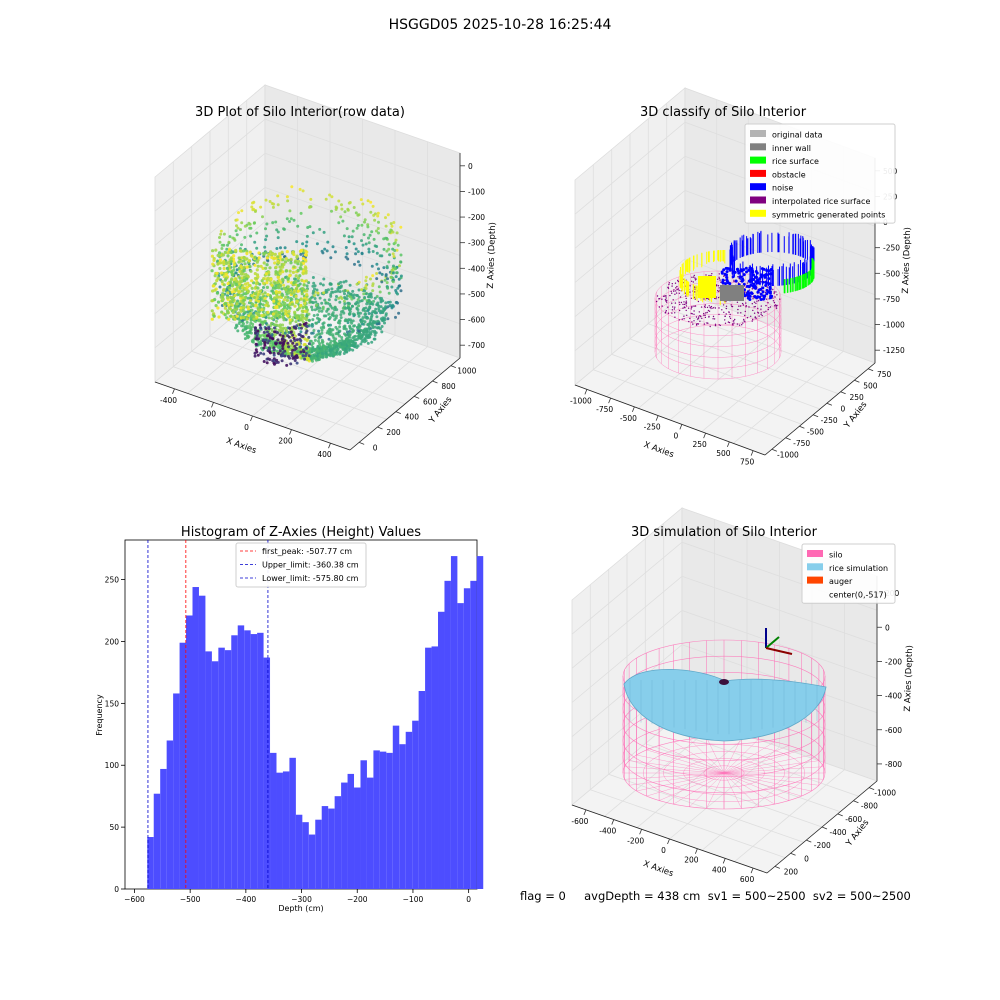  What do you see at coordinates (607, 831) in the screenshot?
I see `x-tick-label: -400` at bounding box center [607, 831].